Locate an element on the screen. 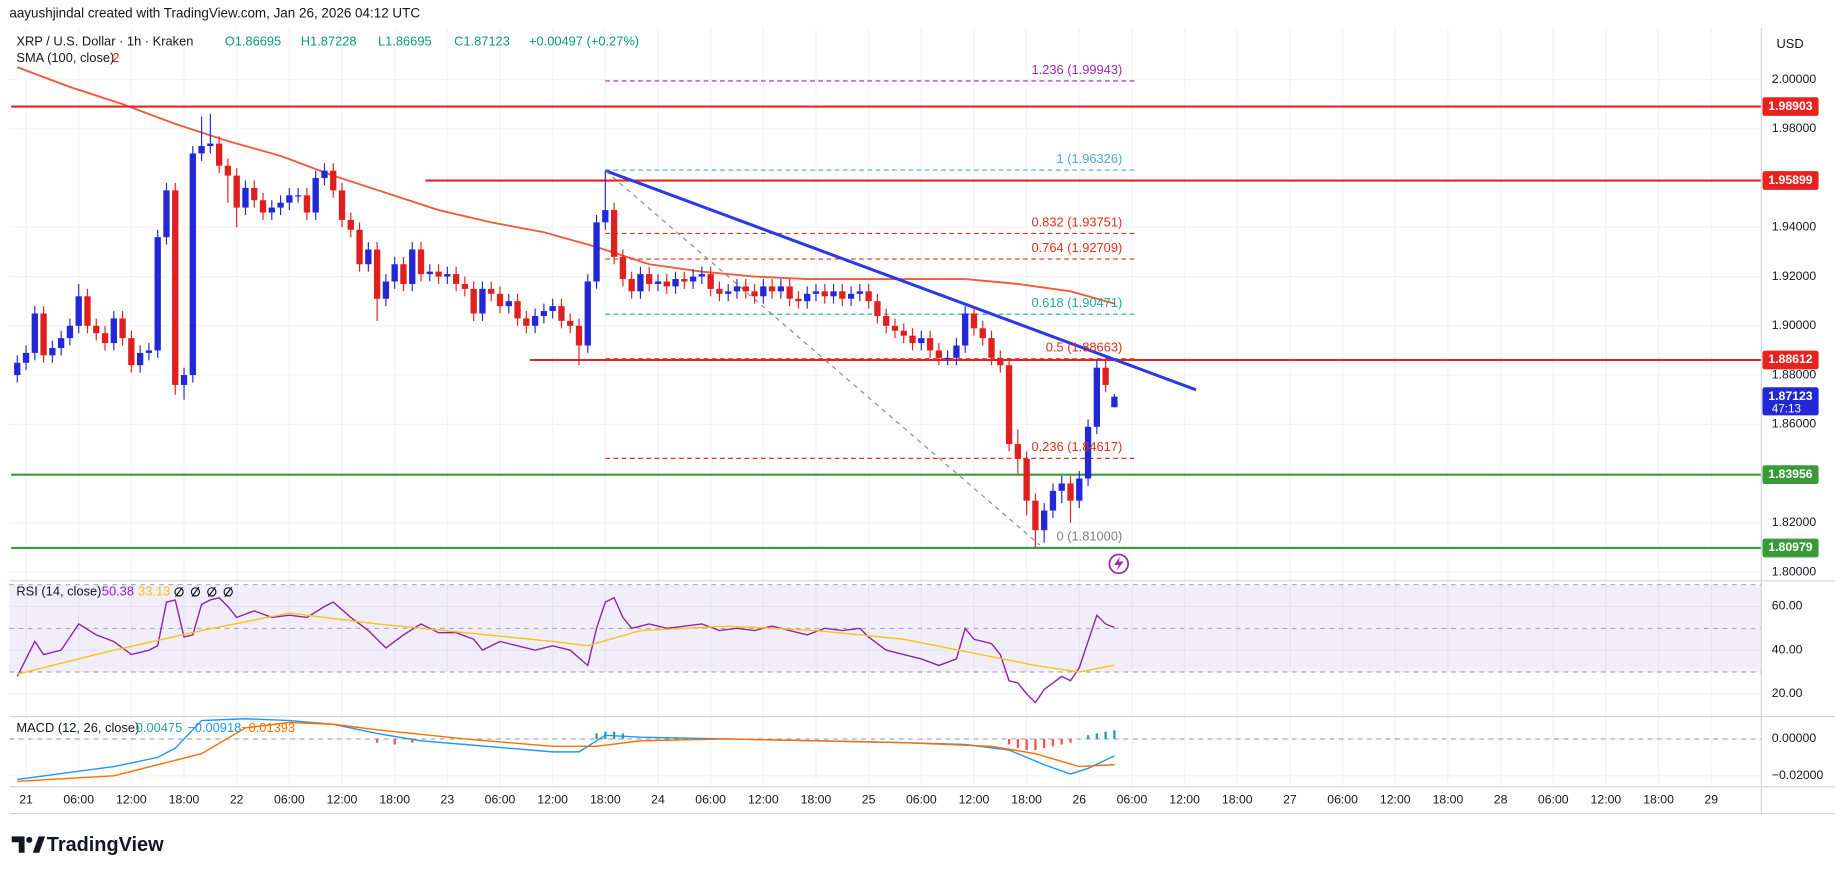 The height and width of the screenshot is (875, 1835). price-label: 1.88612 is located at coordinates (1790, 359).